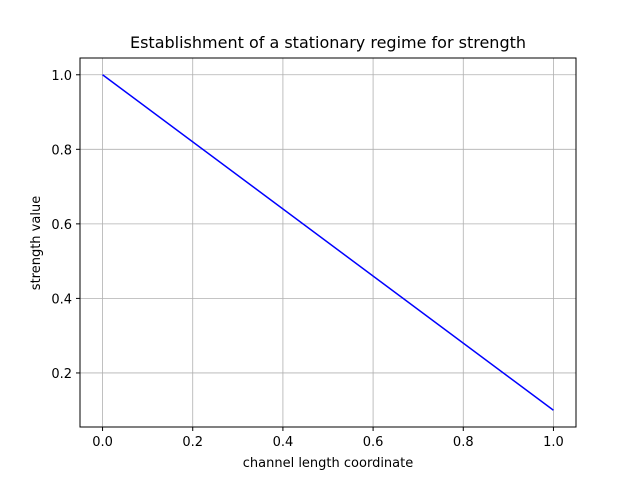  What do you see at coordinates (102, 442) in the screenshot?
I see `x-tick-label: 0.0` at bounding box center [102, 442].